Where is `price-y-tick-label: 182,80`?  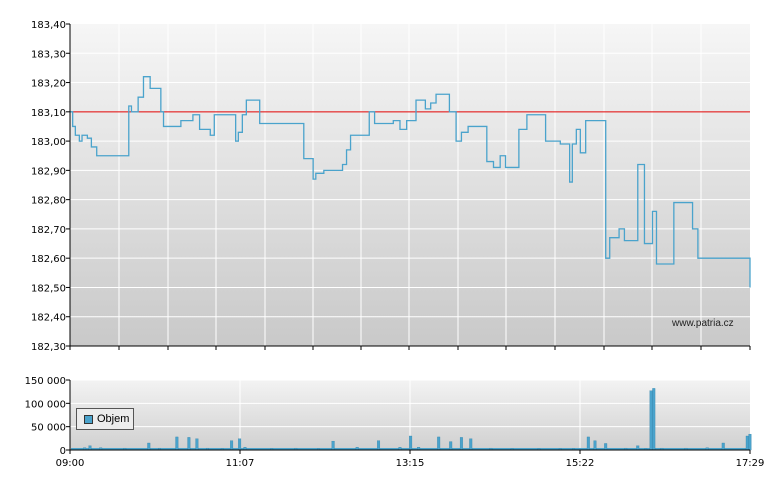
price-y-tick-label: 182,80 is located at coordinates (48, 201).